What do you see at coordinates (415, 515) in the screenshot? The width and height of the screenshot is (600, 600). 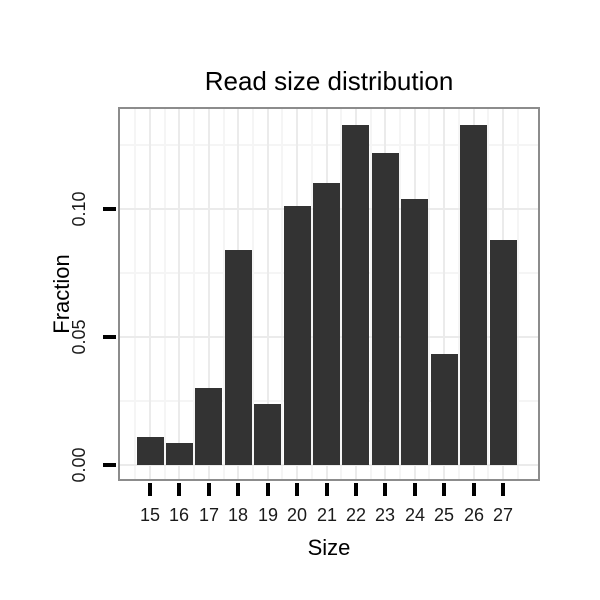 I see `x-tick-label-24: 24` at bounding box center [415, 515].